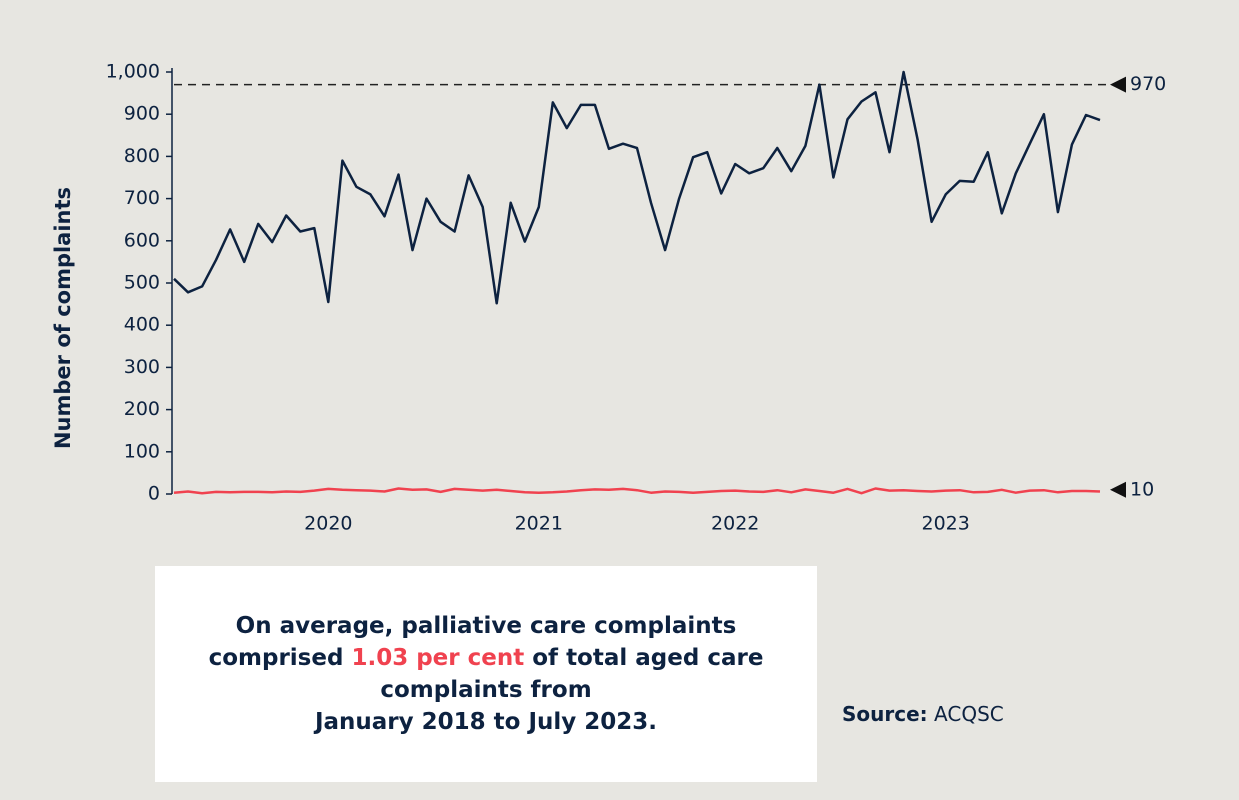  What do you see at coordinates (142, 367) in the screenshot?
I see `y-tick-label: 300` at bounding box center [142, 367].